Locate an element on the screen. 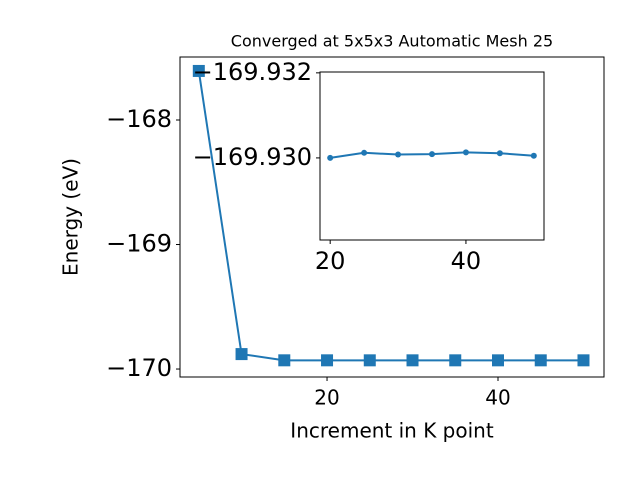  axes-frame is located at coordinates (432, 156).